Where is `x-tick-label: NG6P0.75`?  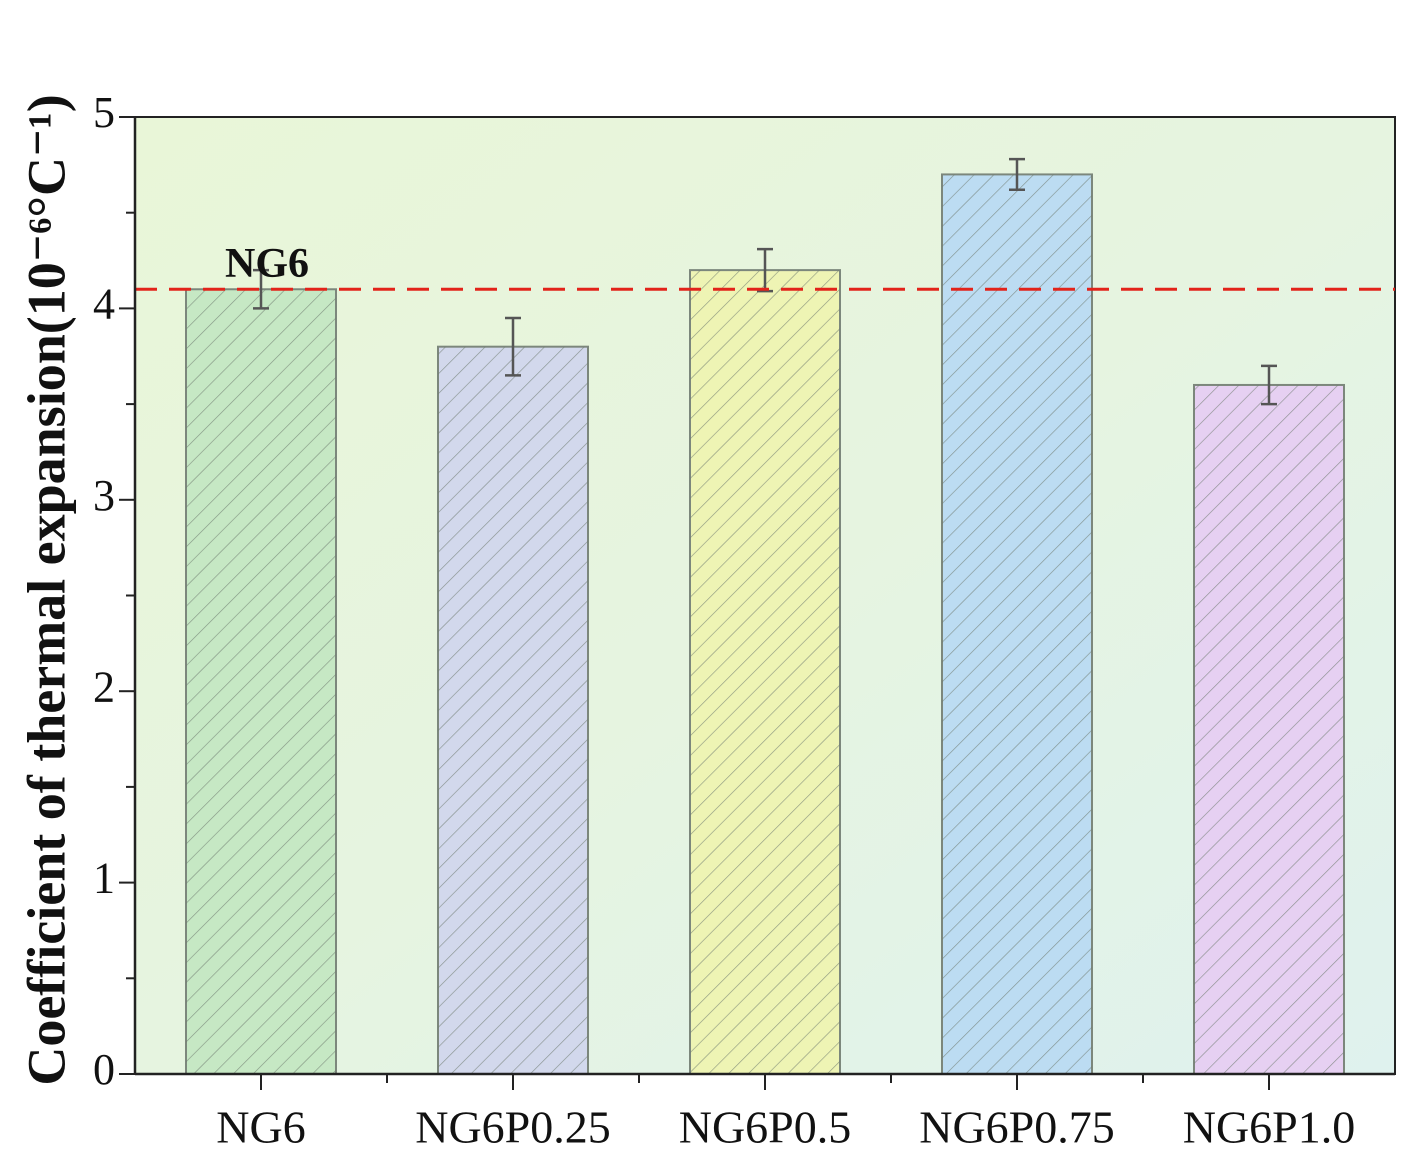 x-tick-label: NG6P0.75 is located at coordinates (1017, 1127).